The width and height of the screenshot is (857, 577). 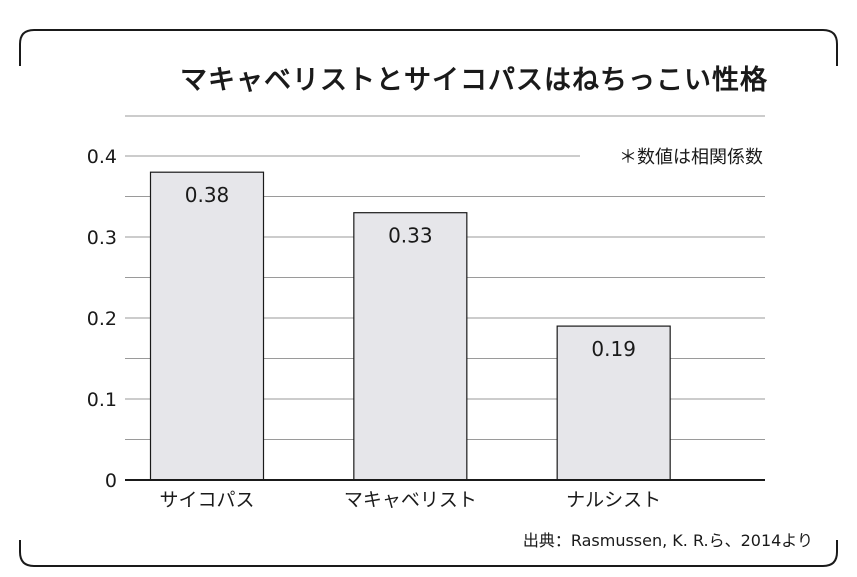 What do you see at coordinates (613, 500) in the screenshot?
I see `x-tick-label: ナルシスト` at bounding box center [613, 500].